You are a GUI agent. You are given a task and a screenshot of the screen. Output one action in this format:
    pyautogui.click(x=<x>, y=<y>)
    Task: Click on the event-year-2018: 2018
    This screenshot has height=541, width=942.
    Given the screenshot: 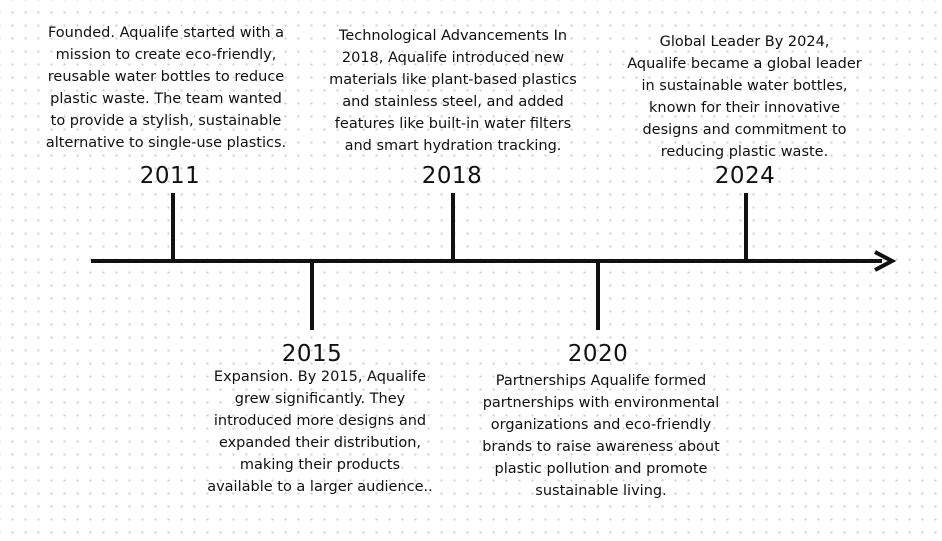 What is the action you would take?
    pyautogui.click(x=452, y=176)
    